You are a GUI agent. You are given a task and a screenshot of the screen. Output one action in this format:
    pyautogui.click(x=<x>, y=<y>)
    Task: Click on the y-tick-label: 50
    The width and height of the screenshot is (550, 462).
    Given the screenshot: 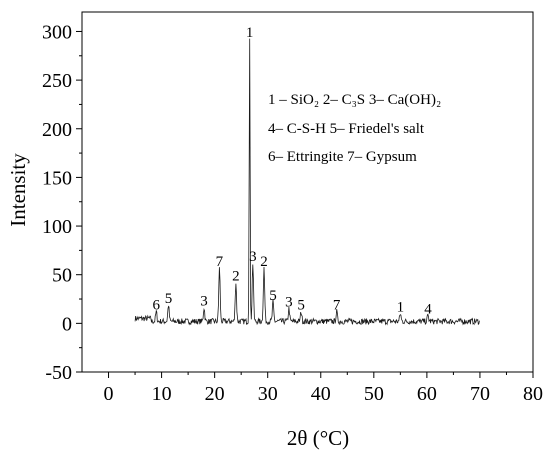 What is the action you would take?
    pyautogui.click(x=62, y=276)
    